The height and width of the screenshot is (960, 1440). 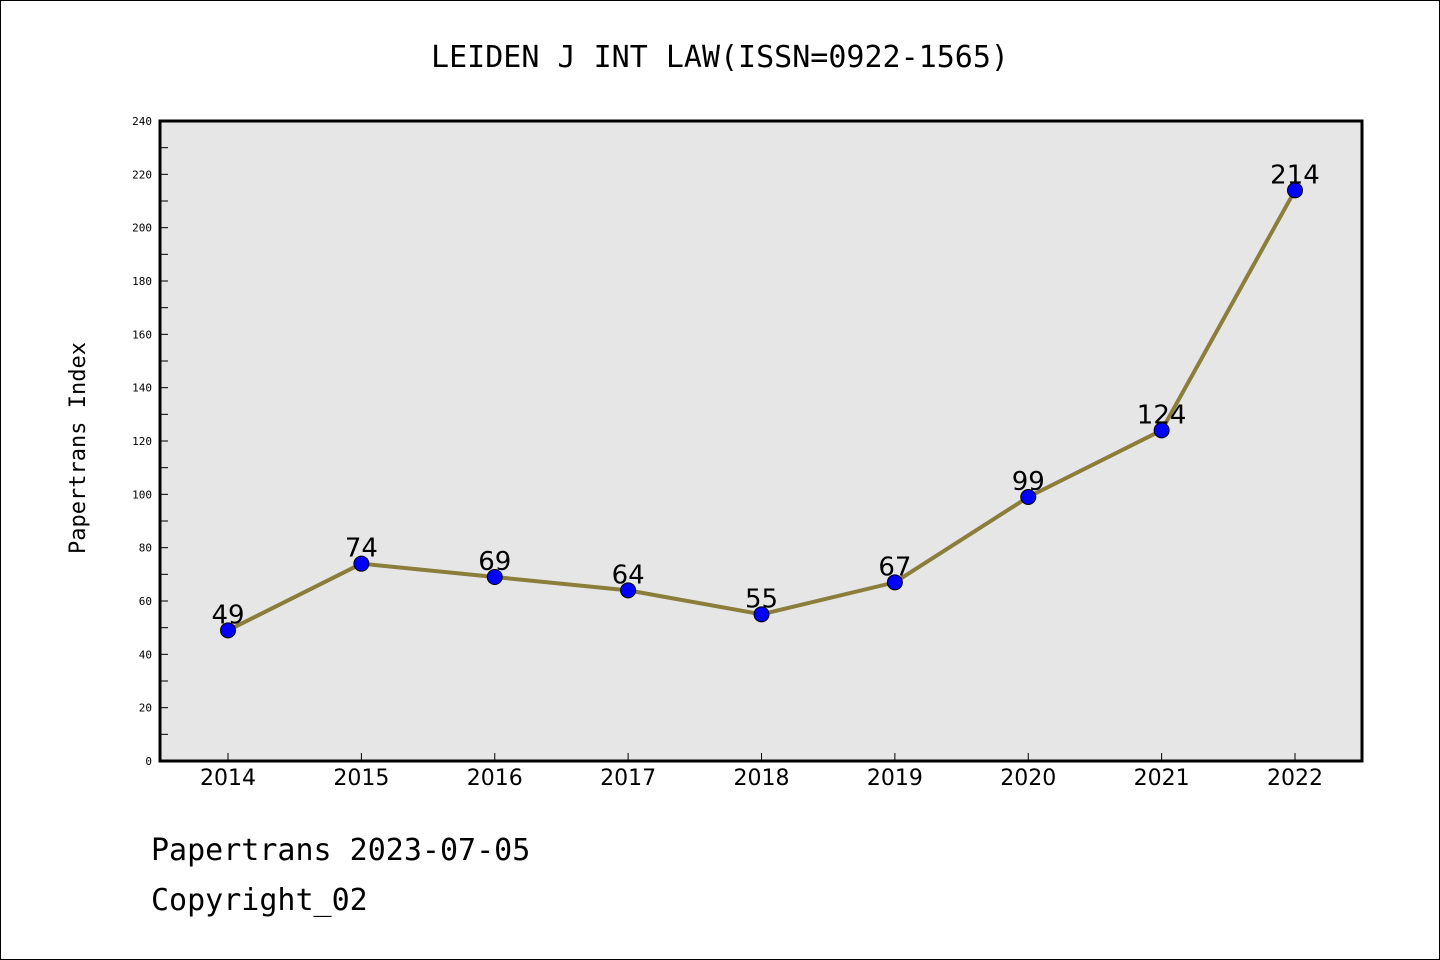 What do you see at coordinates (361, 778) in the screenshot?
I see `x-tick-label: 2015` at bounding box center [361, 778].